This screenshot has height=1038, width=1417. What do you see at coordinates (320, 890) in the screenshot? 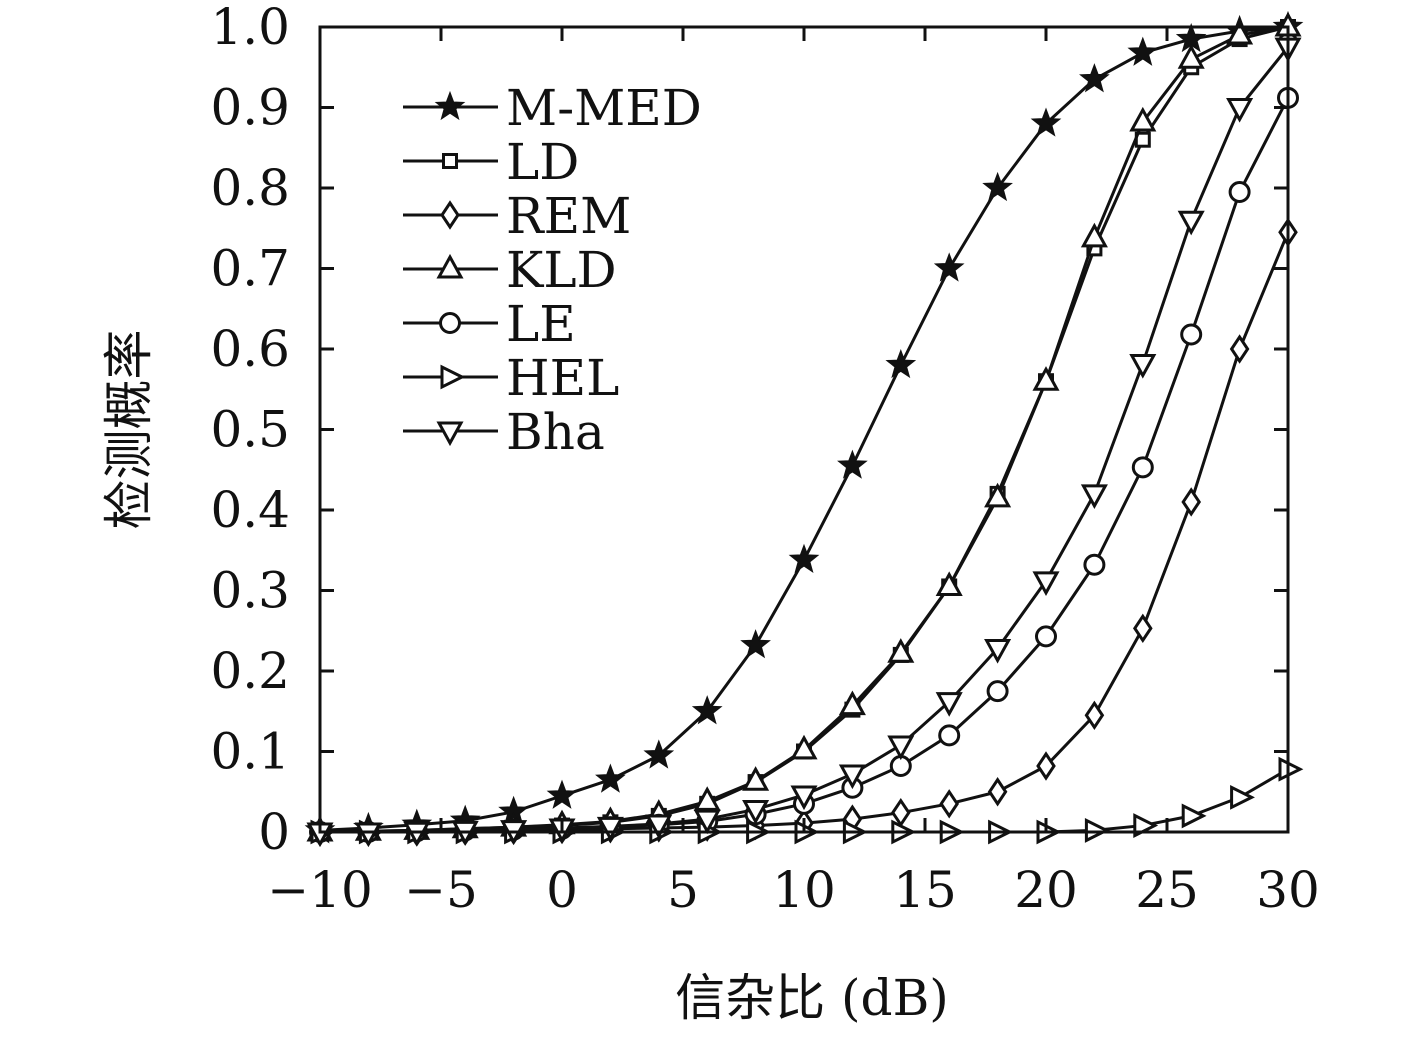
I see `x-tick-label: −10` at bounding box center [320, 890].